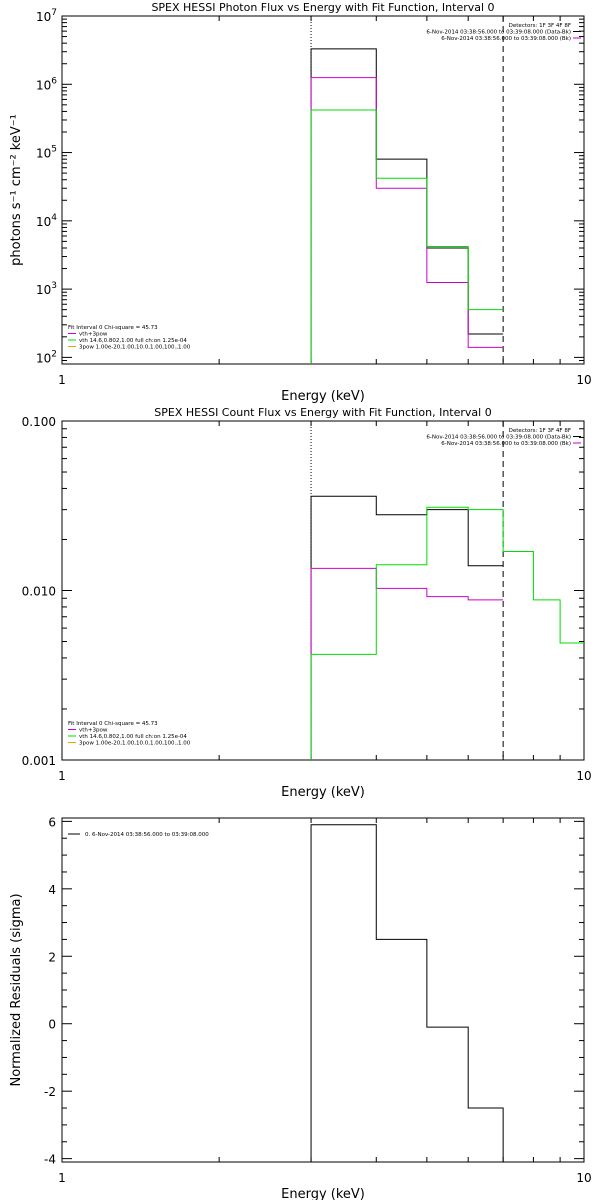  I want to click on photon-legend-bottom-text: 3pow 1.00e-20,1.00,10.0,1.00,100.,1.00, so click(135, 348).